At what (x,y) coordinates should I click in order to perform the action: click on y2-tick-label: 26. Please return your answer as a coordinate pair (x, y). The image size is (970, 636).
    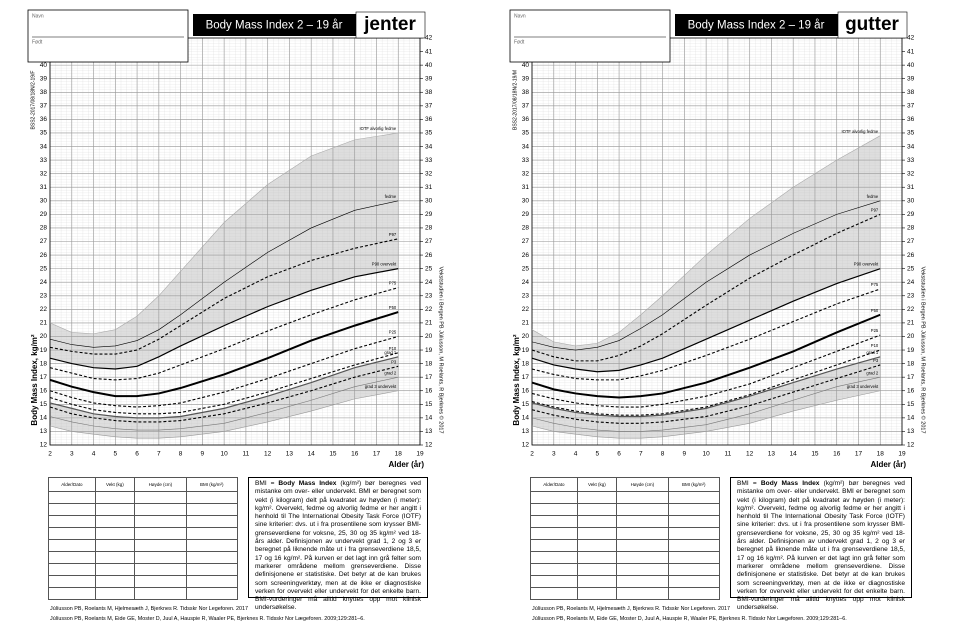
    Looking at the image, I should click on (429, 255).